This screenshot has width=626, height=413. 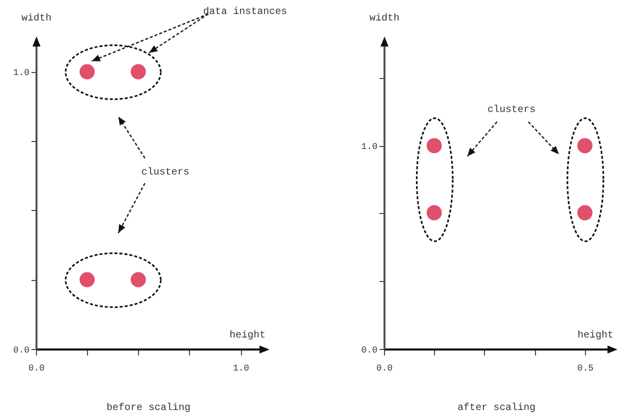 I want to click on x-tick-label: 1.0, so click(x=241, y=369).